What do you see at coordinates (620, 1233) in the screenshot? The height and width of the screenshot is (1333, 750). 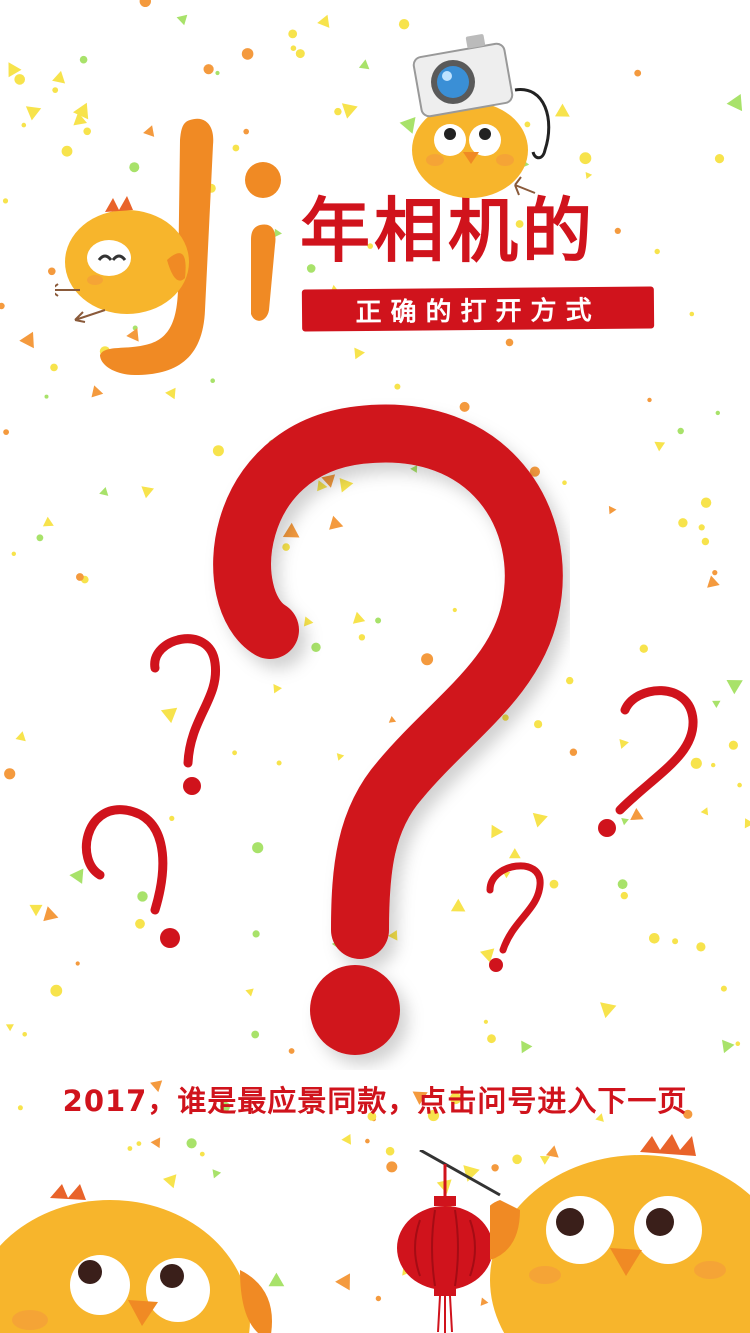 I see `chick-bottom-right` at bounding box center [620, 1233].